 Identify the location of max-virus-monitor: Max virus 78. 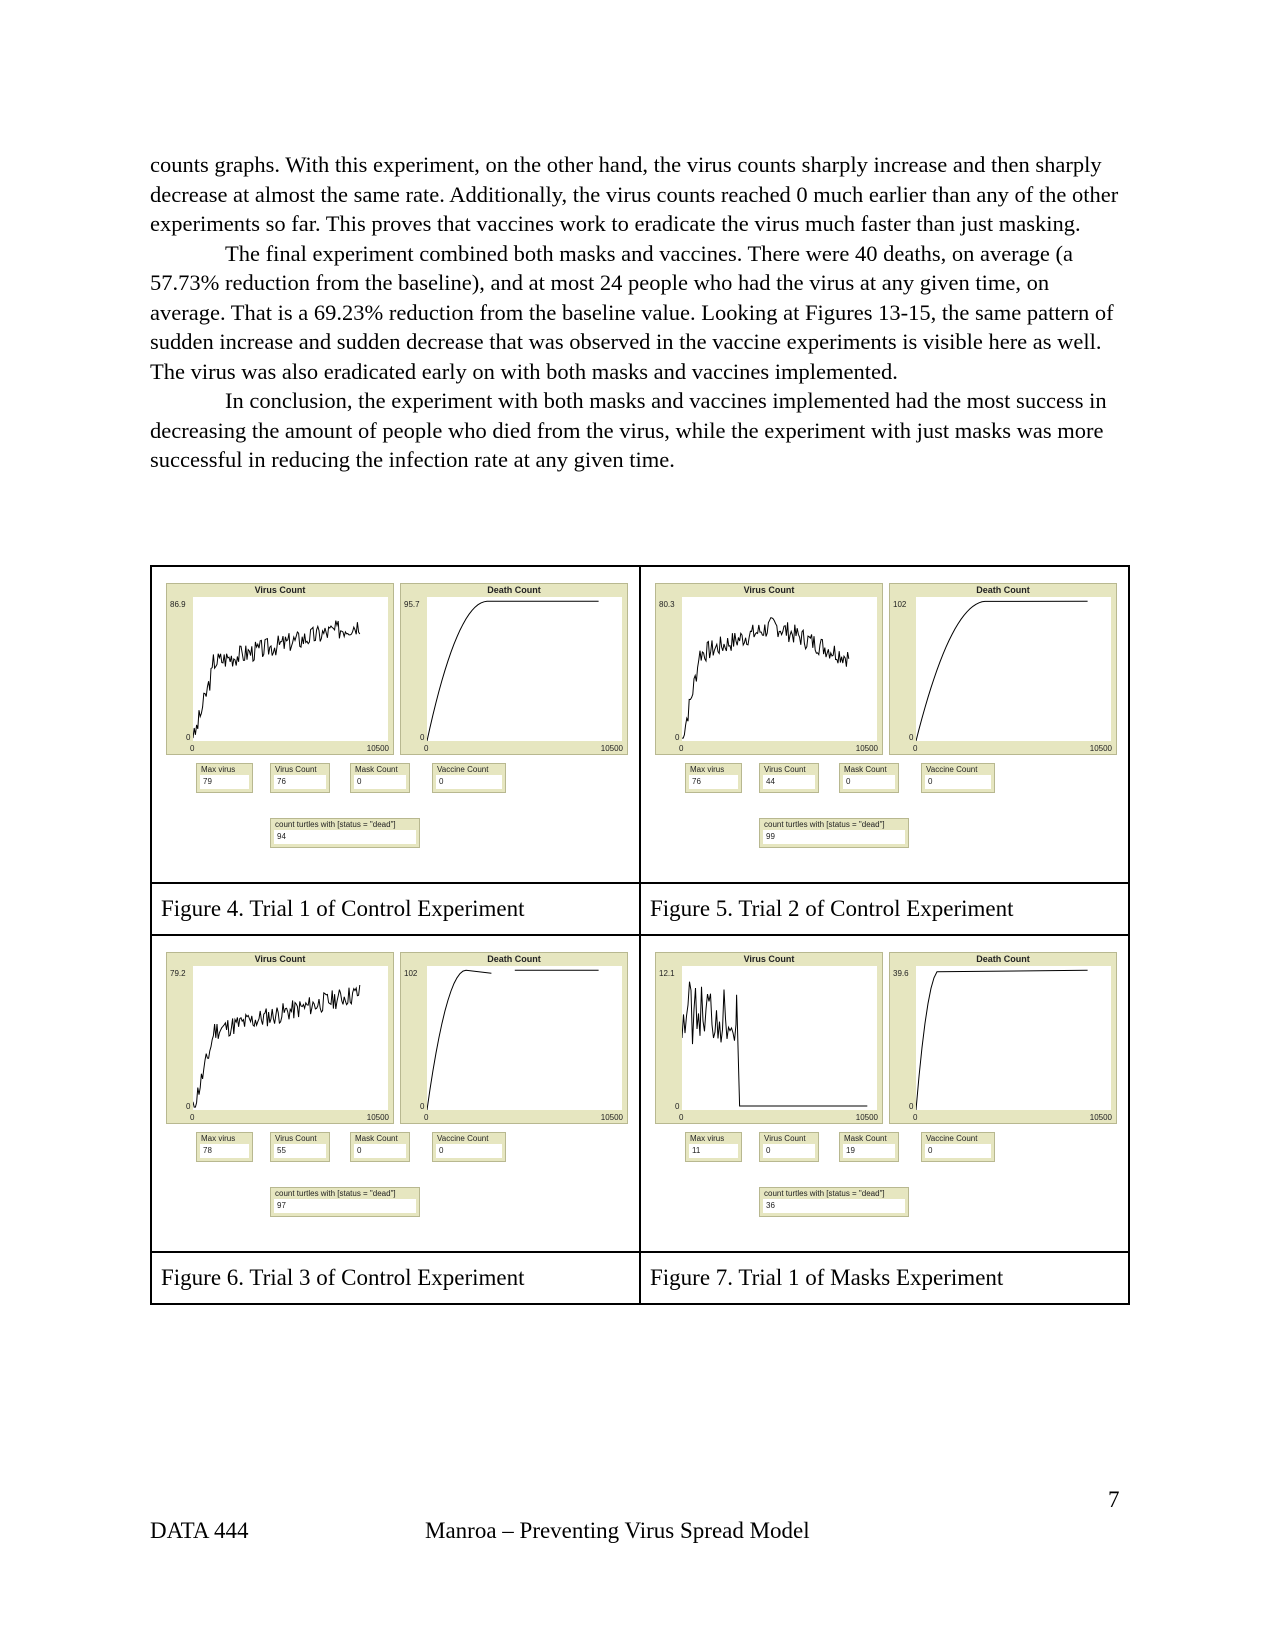
(224, 1146).